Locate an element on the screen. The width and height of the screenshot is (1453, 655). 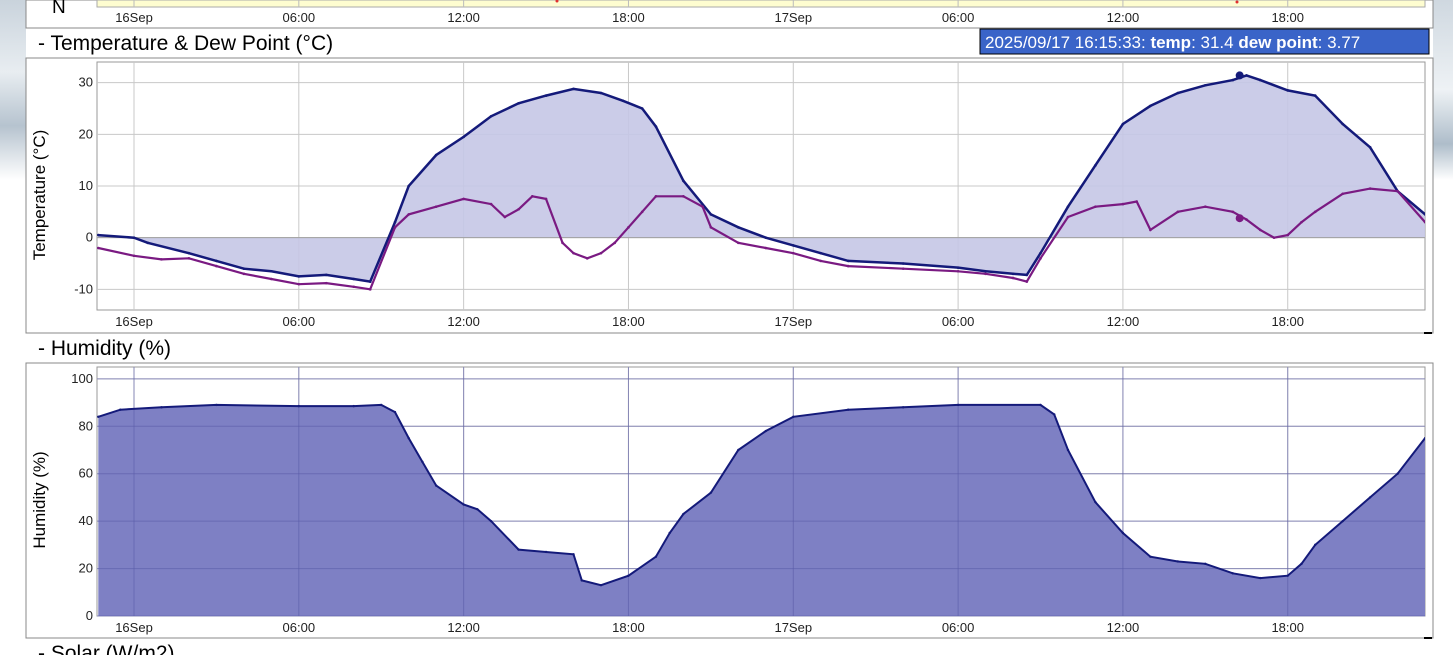
humidity-y-axis-label: Humidity (%) is located at coordinates (39, 499).